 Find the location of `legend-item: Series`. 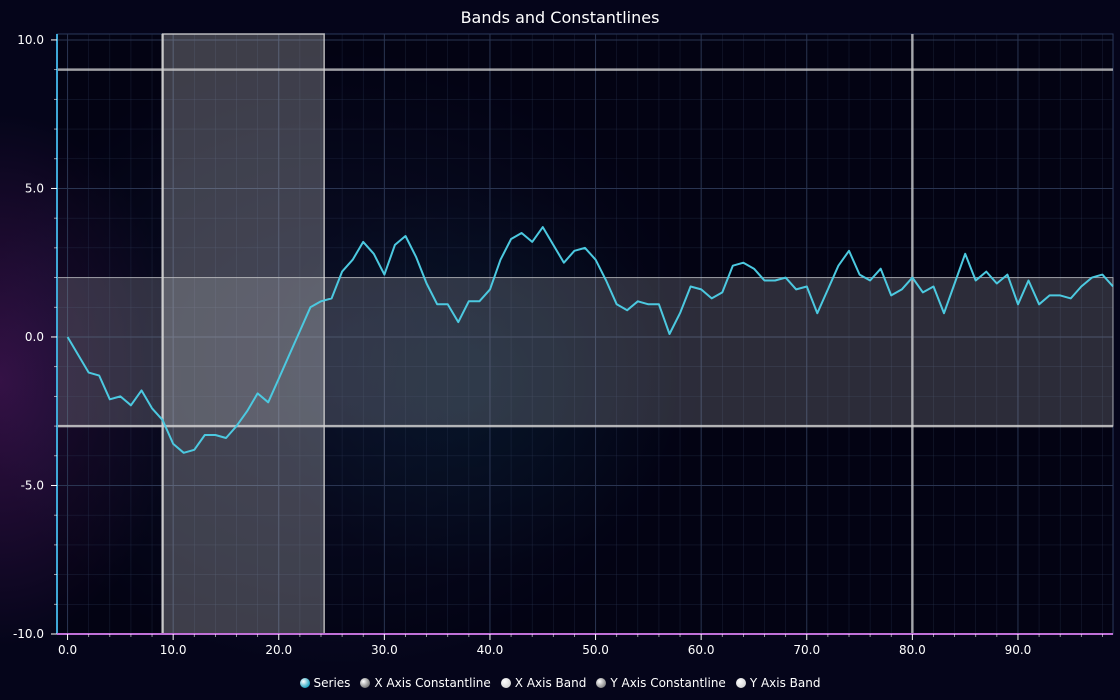

legend-item: Series is located at coordinates (325, 683).